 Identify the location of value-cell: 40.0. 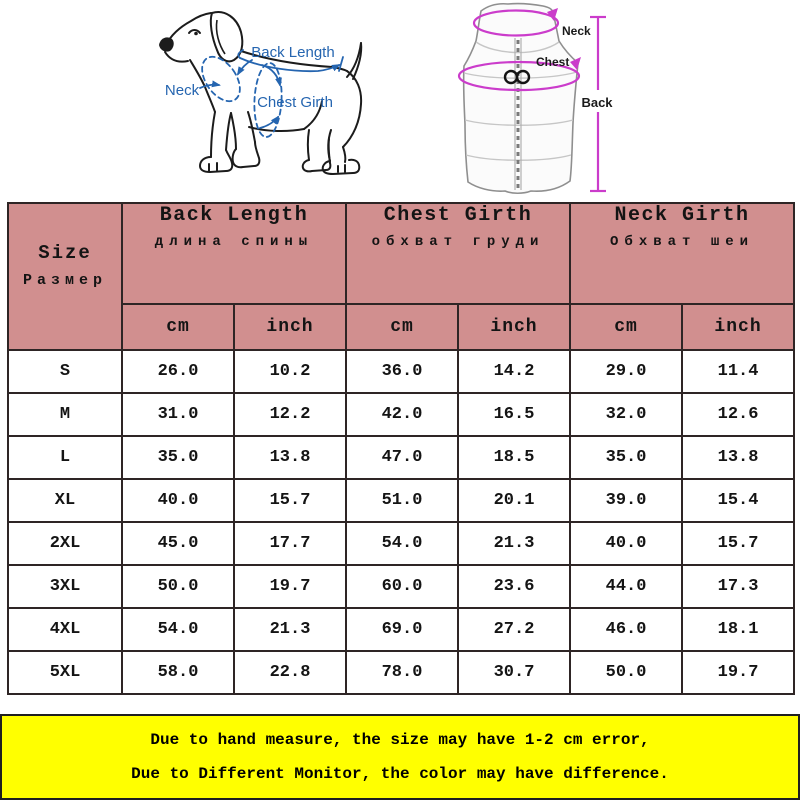
(626, 543).